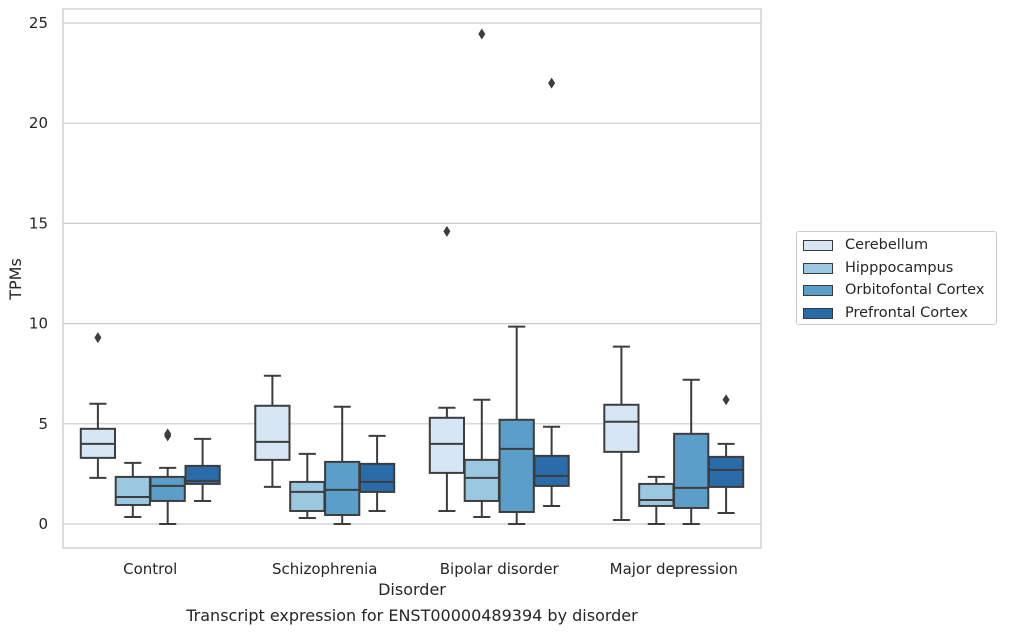 Image resolution: width=1009 pixels, height=634 pixels. Describe the element at coordinates (726, 454) in the screenshot. I see `box-prefrontal-cortex-major-depression` at that location.